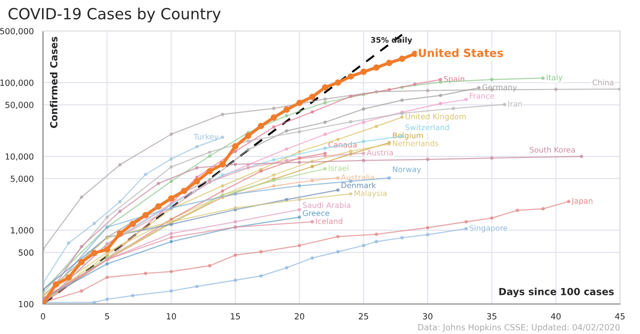 The width and height of the screenshot is (640, 334). I want to click on chart-title: COVID-19 Cases by Country, so click(114, 15).